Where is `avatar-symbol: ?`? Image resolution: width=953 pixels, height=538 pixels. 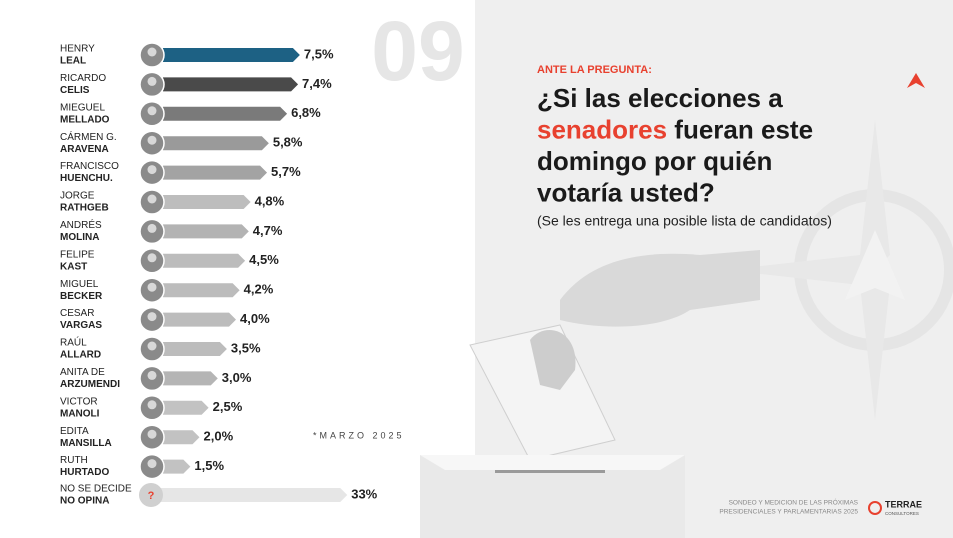
avatar-symbol: ? is located at coordinates (151, 496).